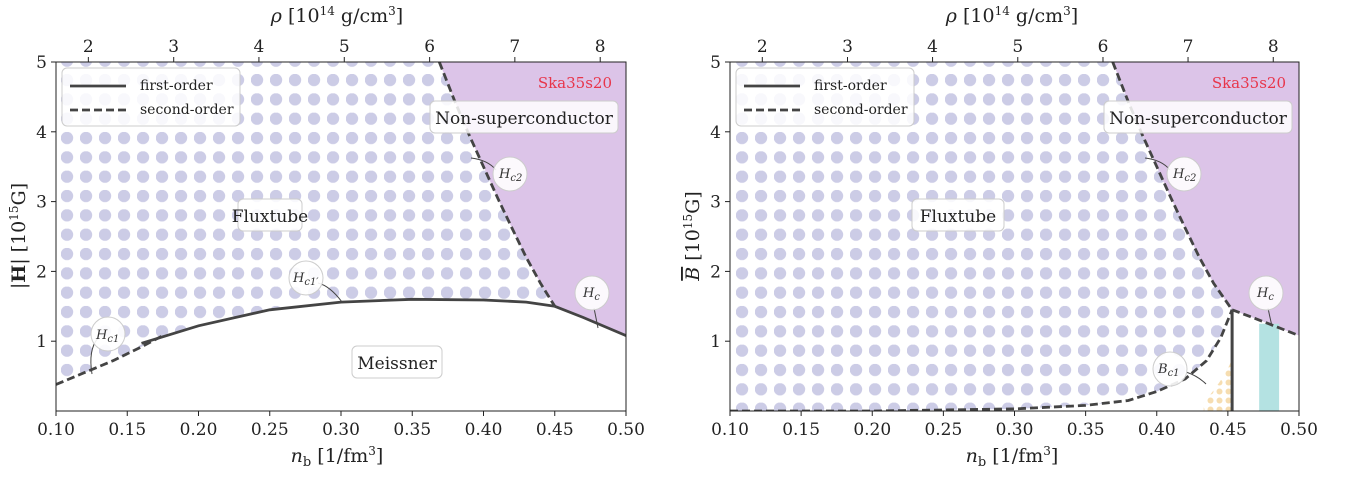  What do you see at coordinates (982, 360) in the screenshot?
I see `bc1-curve` at bounding box center [982, 360].